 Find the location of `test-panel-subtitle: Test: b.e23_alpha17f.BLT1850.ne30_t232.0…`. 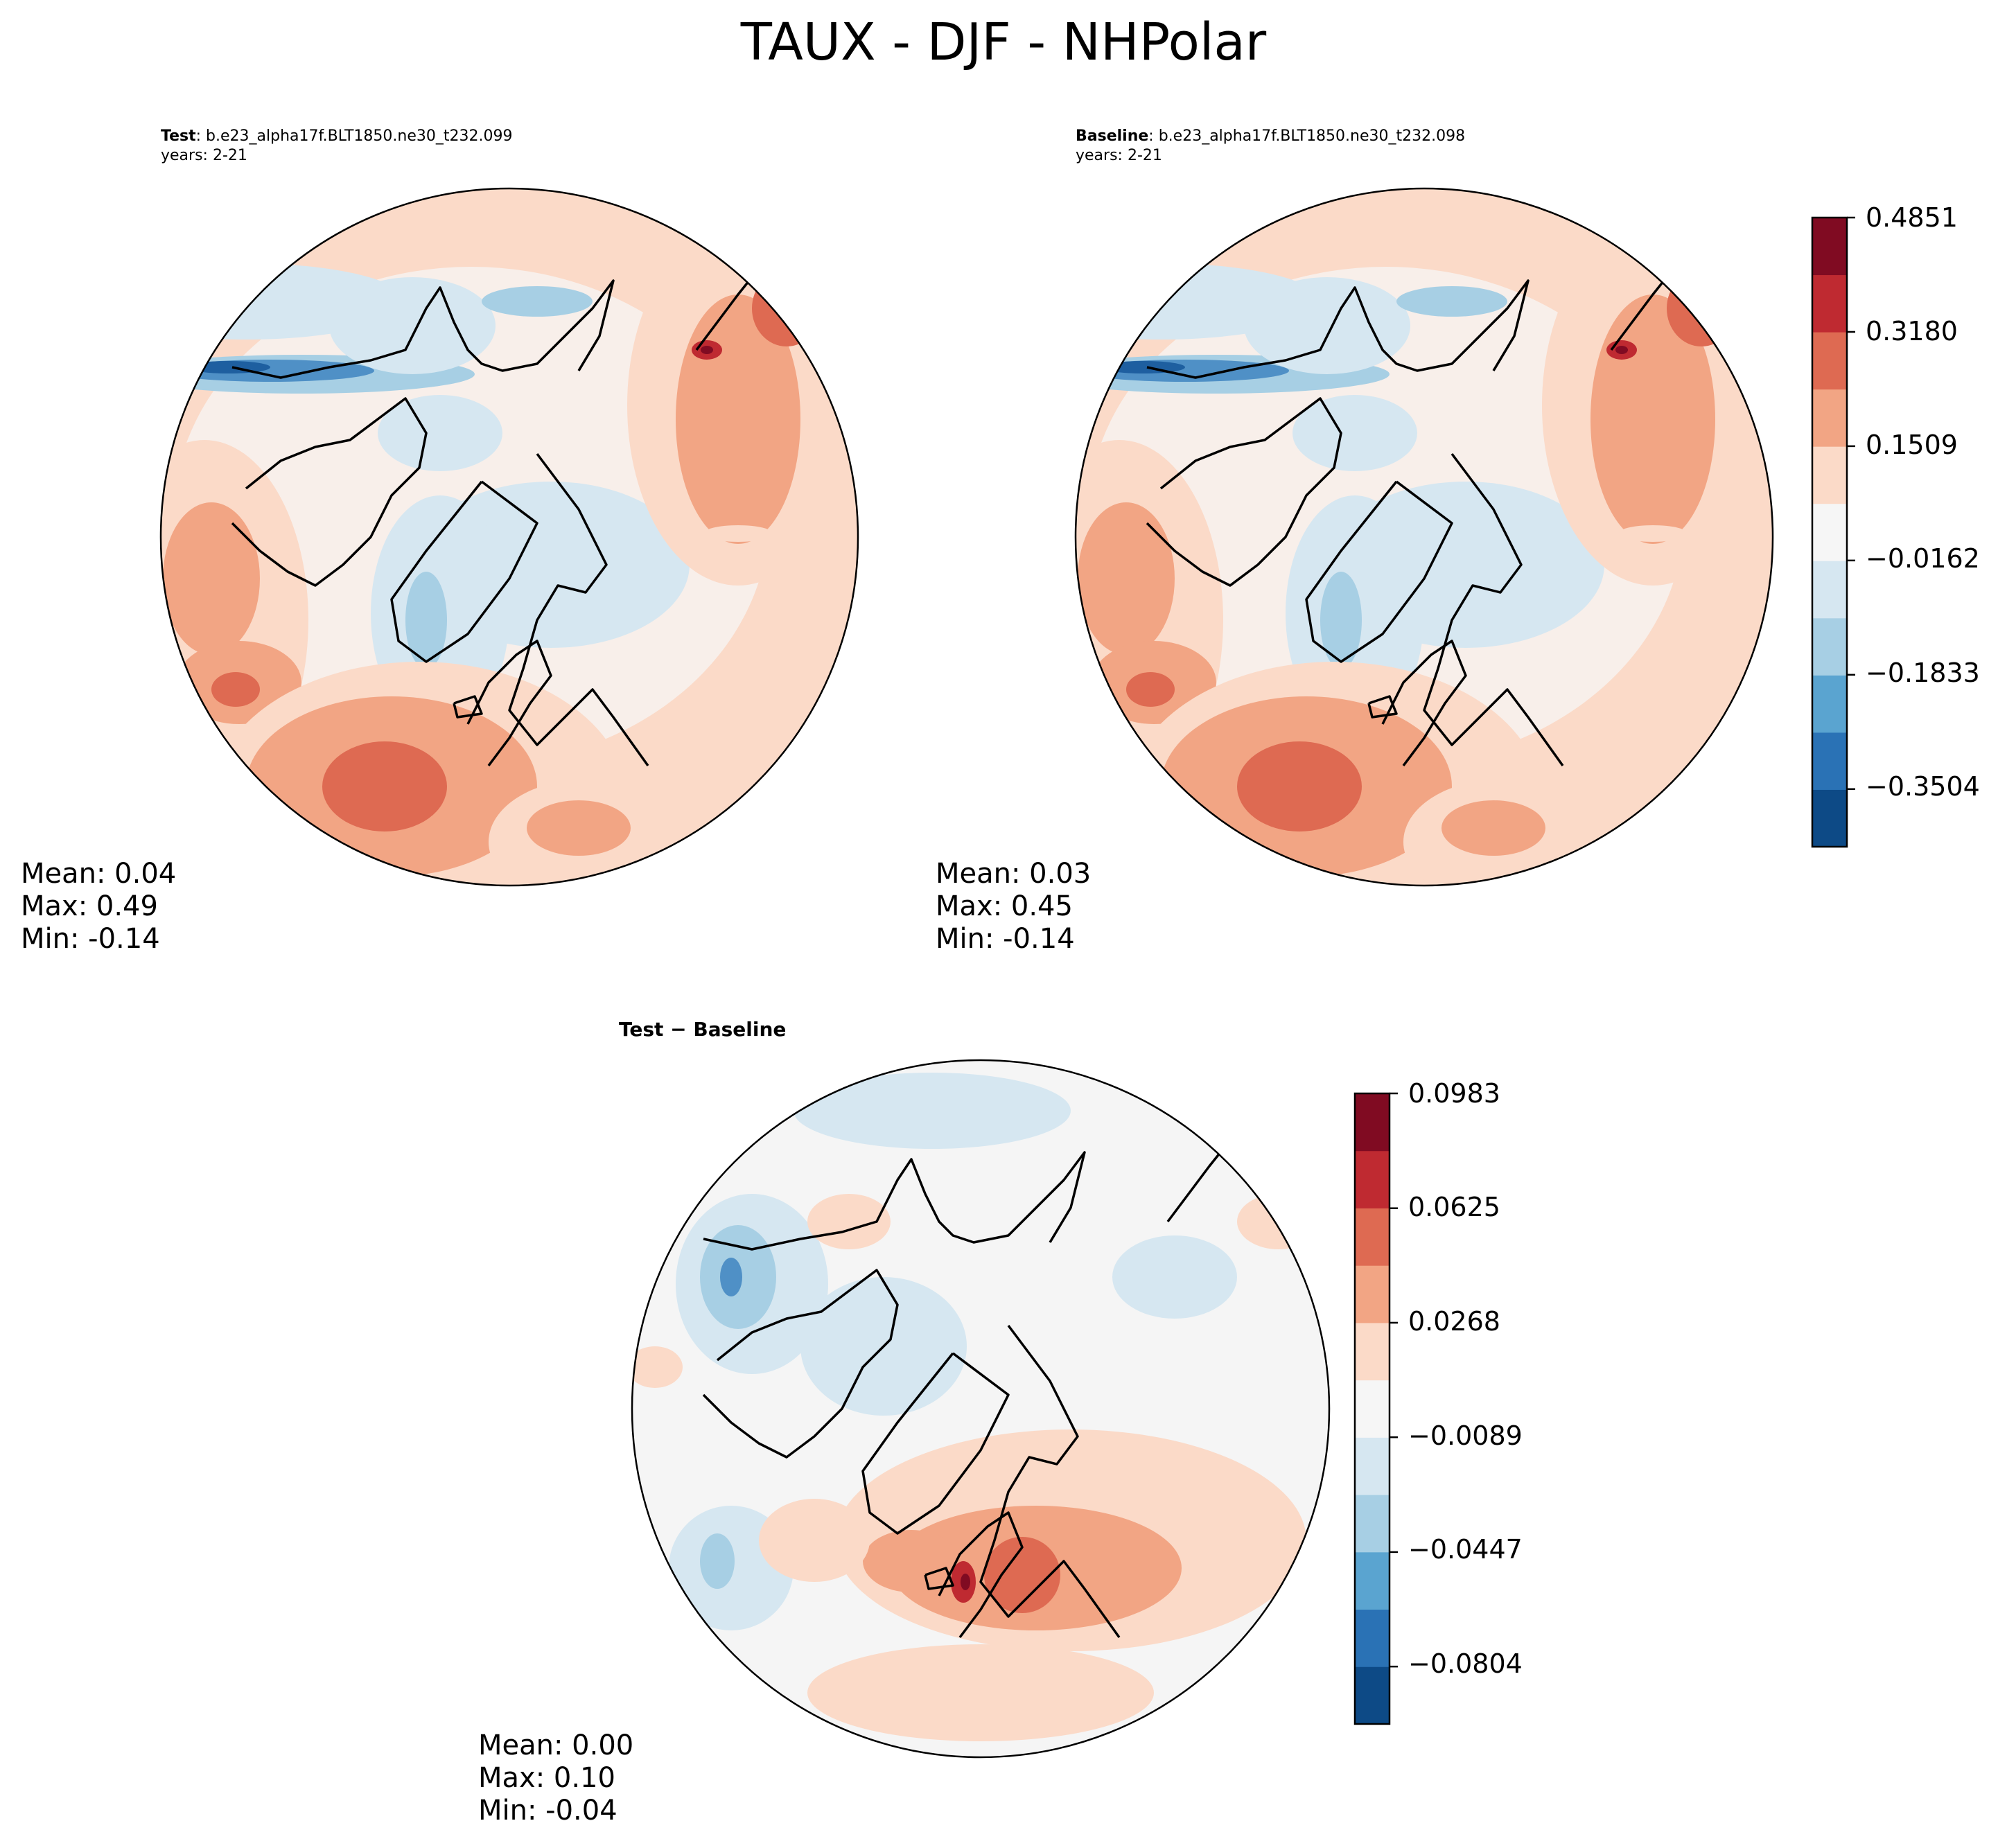

test-panel-subtitle: Test: b.e23_alpha17f.BLT1850.ne30_t232.0… is located at coordinates (336, 146).